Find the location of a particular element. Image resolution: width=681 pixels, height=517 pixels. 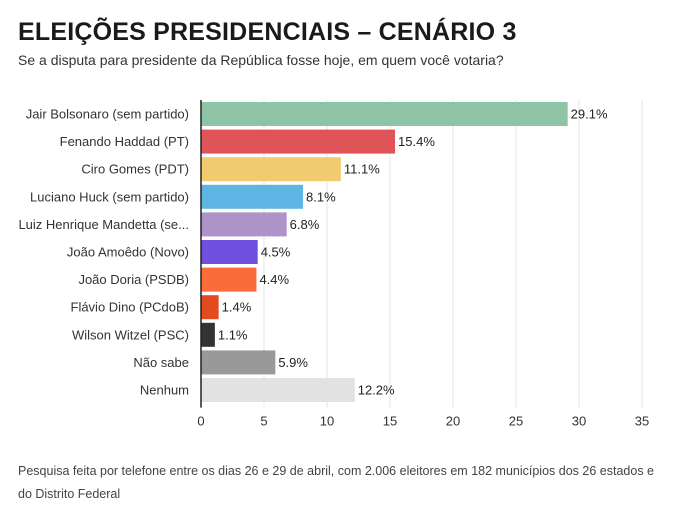

value-label: 11.1% is located at coordinates (362, 169).